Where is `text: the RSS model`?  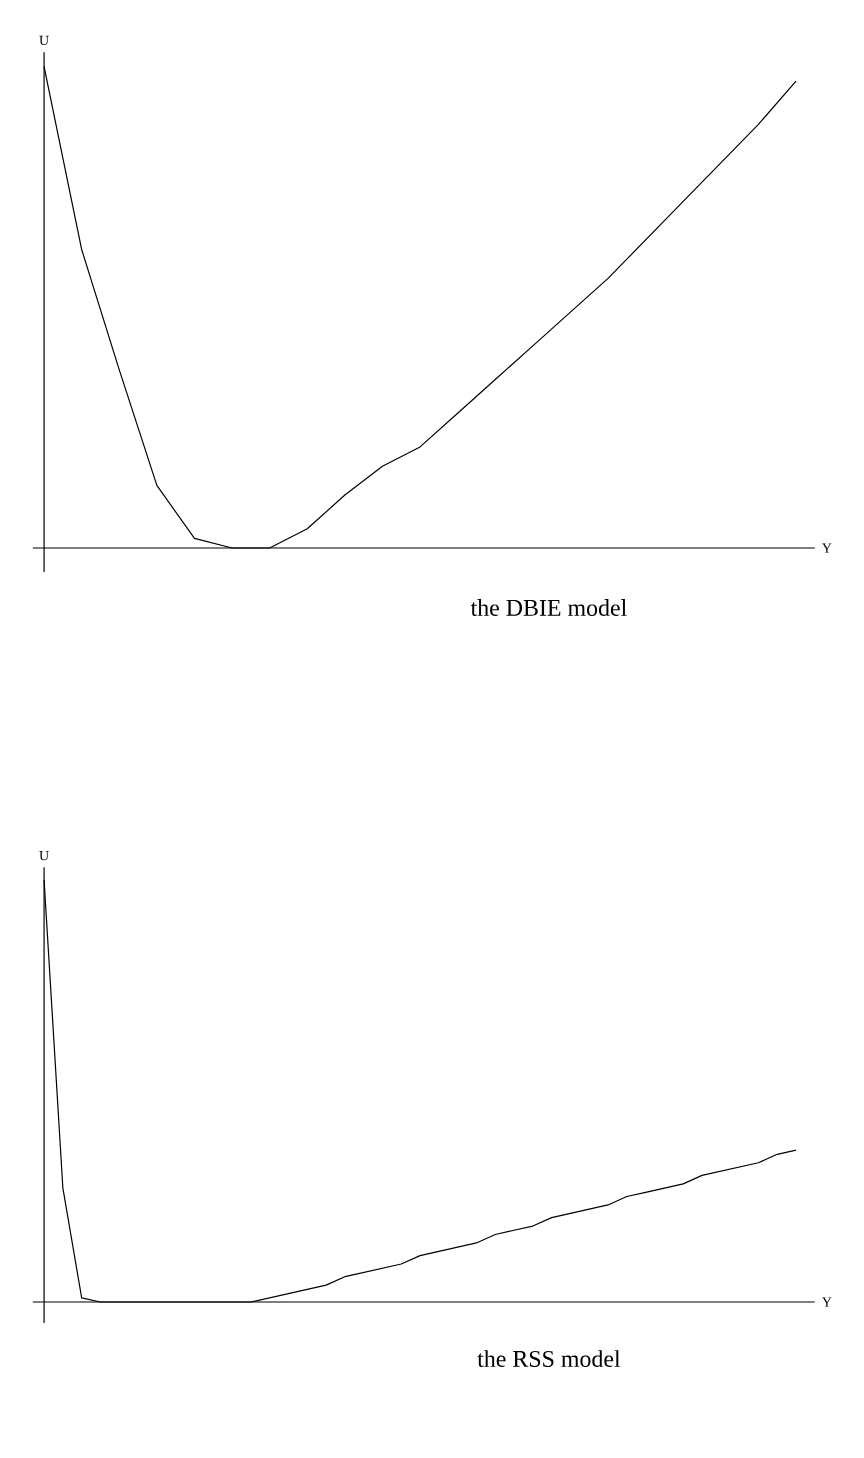
text: the RSS model is located at coordinates (549, 1358).